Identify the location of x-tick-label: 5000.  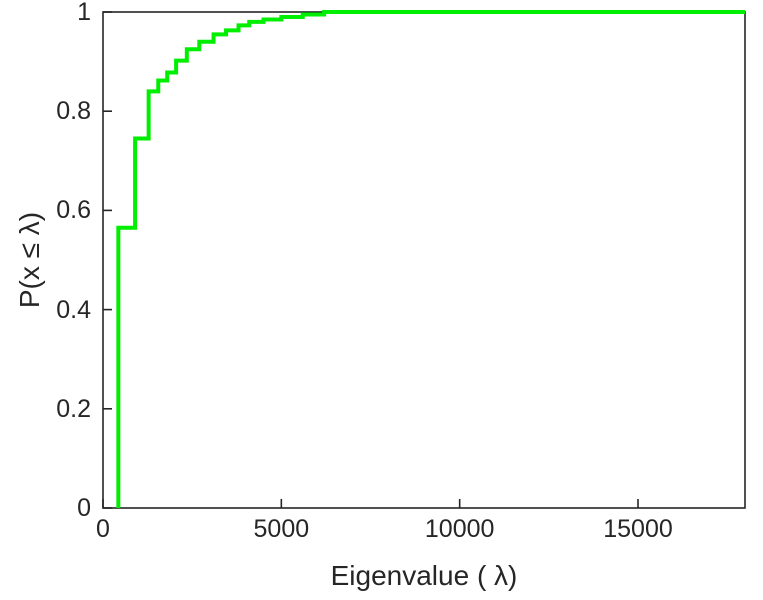
(281, 529).